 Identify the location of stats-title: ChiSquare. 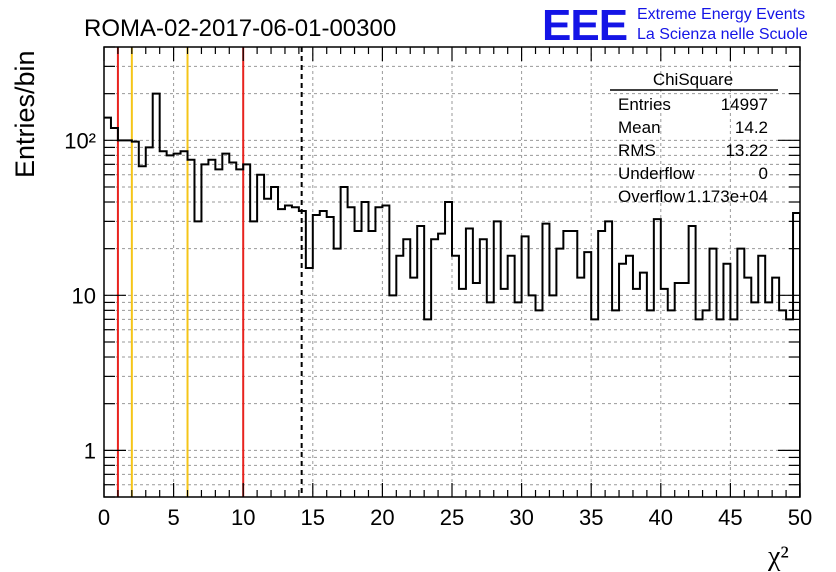
(693, 79).